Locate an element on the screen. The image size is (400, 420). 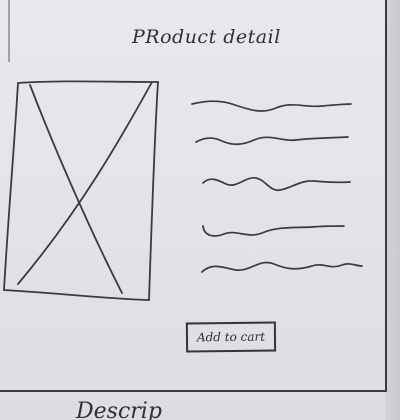
add-to-cart-button: Add to cart is located at coordinates (231, 337).